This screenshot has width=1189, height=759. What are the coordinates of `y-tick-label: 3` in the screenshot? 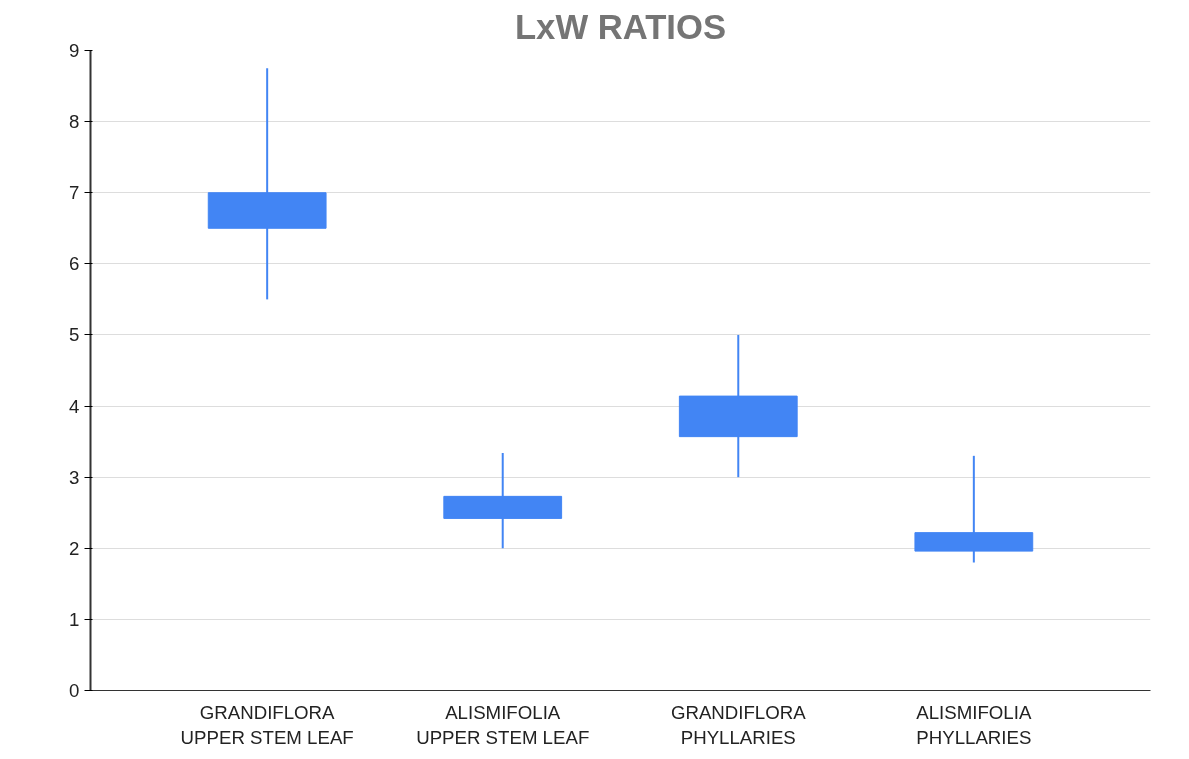 It's located at (74, 477).